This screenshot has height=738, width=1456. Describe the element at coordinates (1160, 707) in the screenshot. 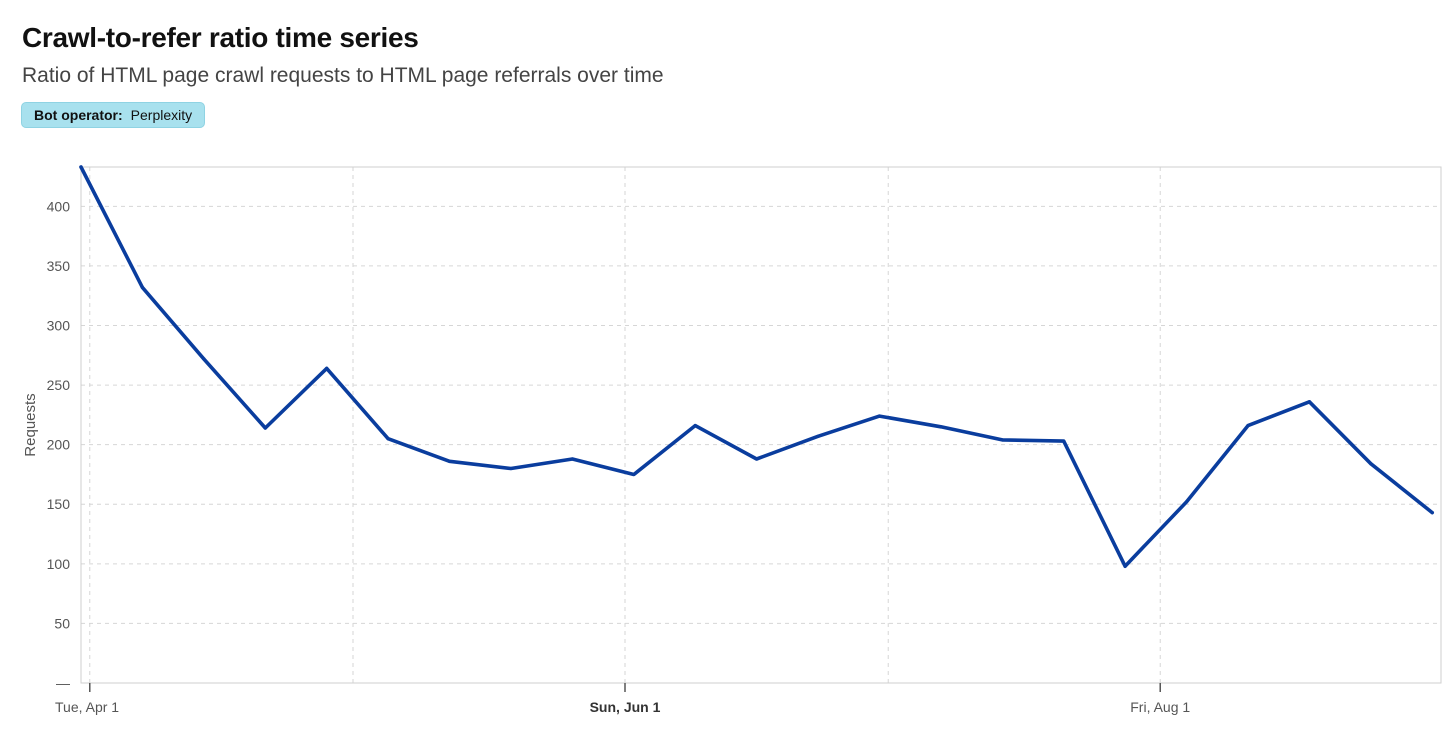

I see `x-tick-label: Fri, Aug 1` at that location.